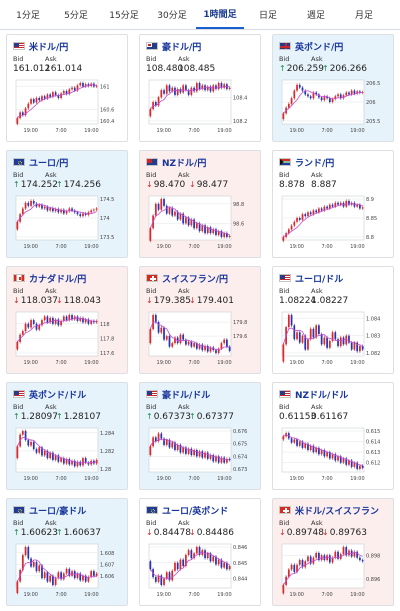 Image resolution: width=400 pixels, height=611 pixels. I want to click on candlestick-chart: 0.615 0.614 0.613 0.612 19:00 7:00 19:00, so click(334, 455).